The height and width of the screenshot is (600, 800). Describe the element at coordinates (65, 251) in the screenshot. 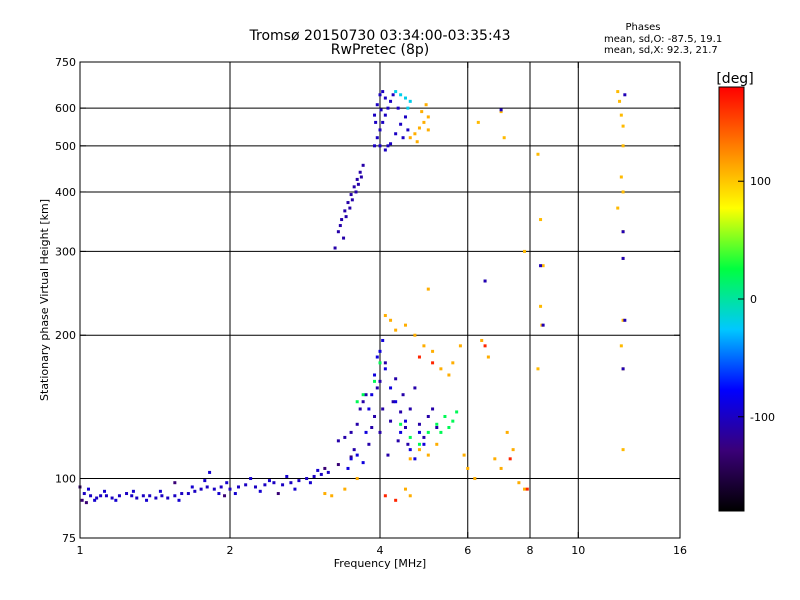

I see `y-tick-label: 300` at that location.